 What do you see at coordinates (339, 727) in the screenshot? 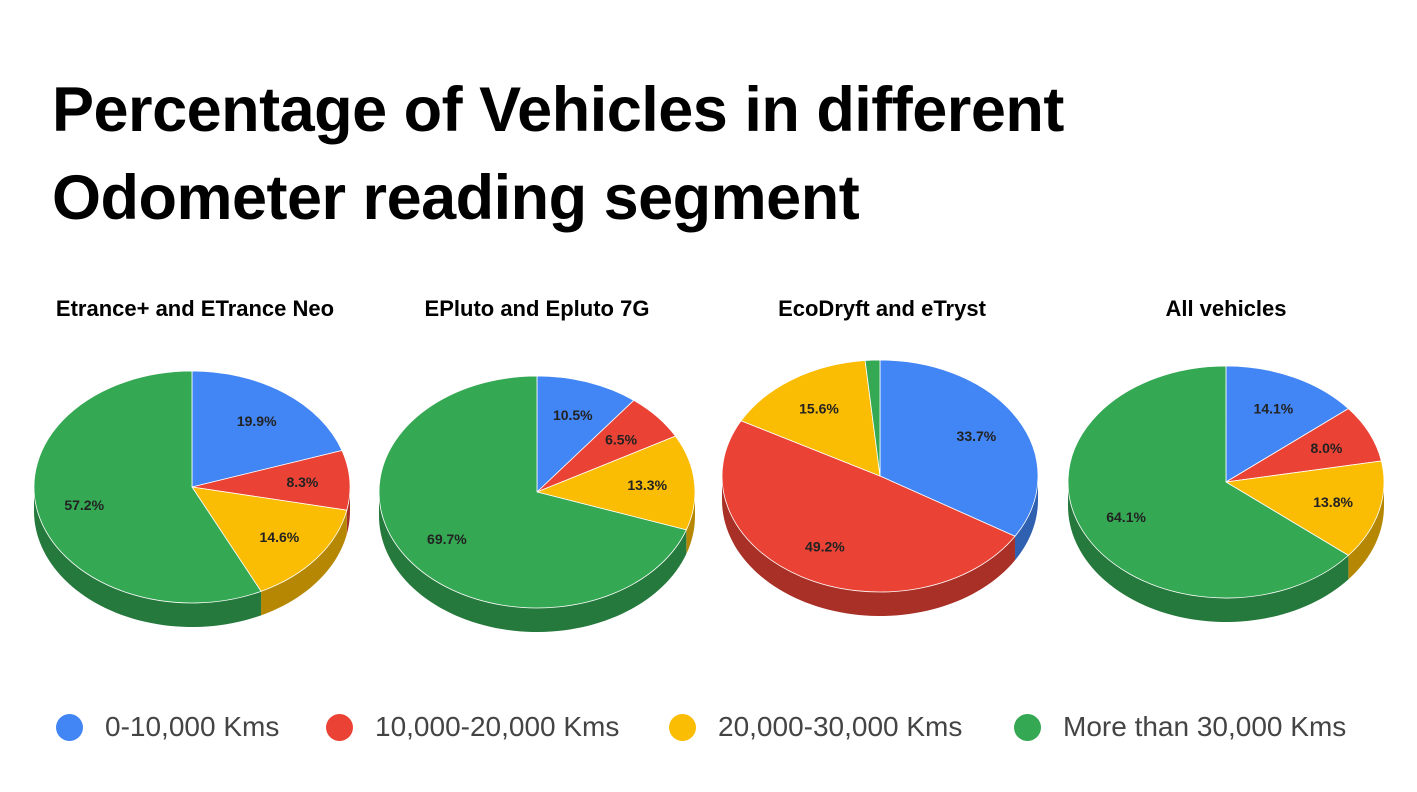
I see `legend-dot-red` at bounding box center [339, 727].